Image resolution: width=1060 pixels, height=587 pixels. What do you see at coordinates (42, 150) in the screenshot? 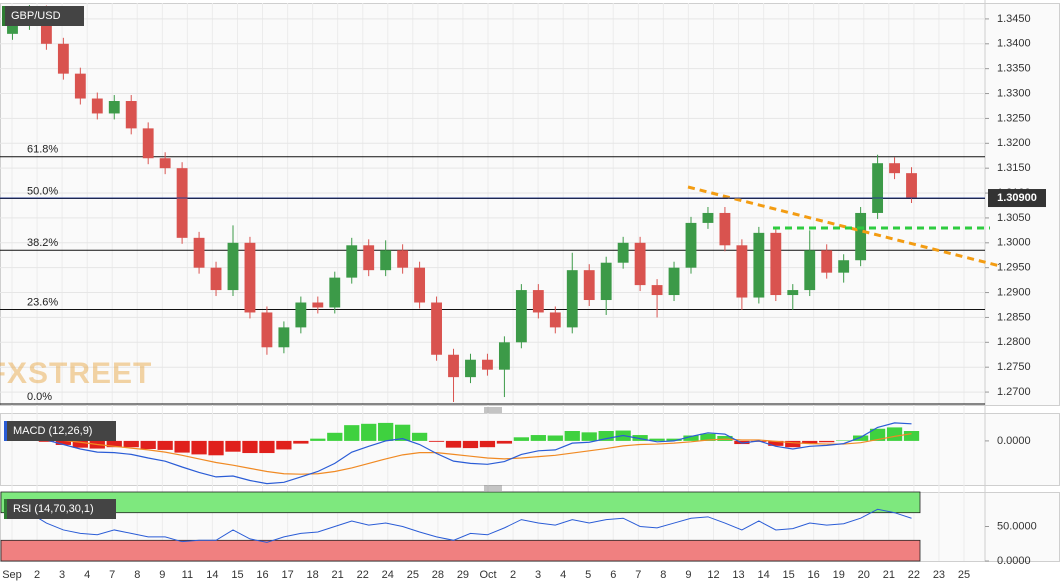
I see `fib-label: 61.8%` at bounding box center [42, 150].